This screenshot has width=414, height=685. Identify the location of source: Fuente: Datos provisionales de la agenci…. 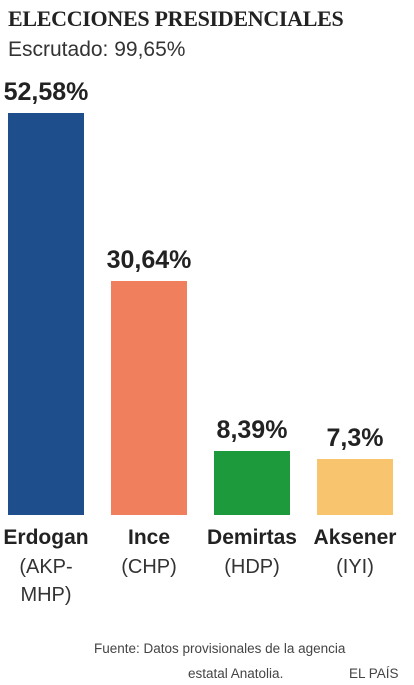
(220, 648).